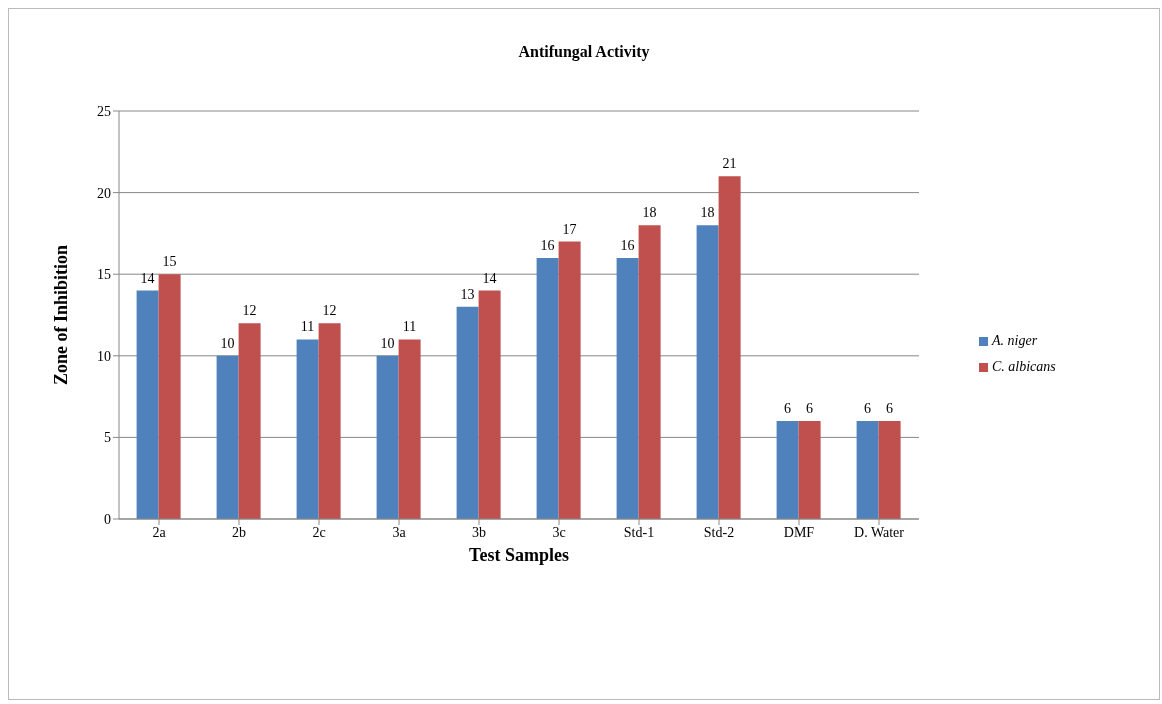 This screenshot has width=1162, height=704. I want to click on y-tick-label: 25, so click(104, 111).